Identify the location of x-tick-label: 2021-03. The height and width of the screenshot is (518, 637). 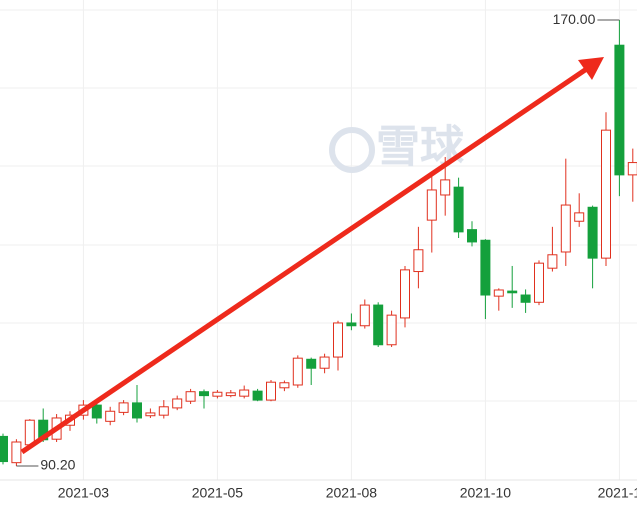
(84, 493).